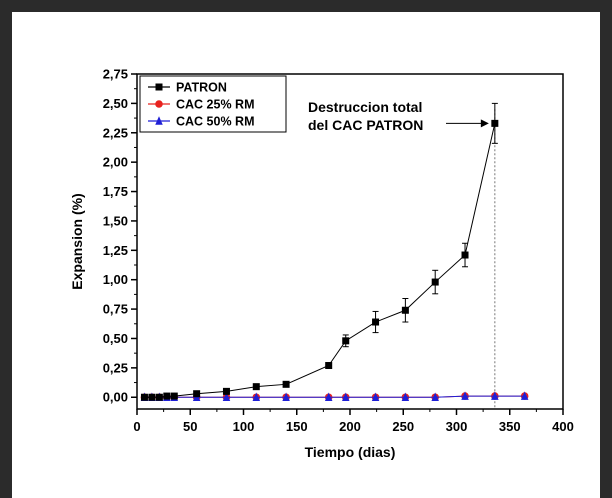  Describe the element at coordinates (510, 426) in the screenshot. I see `x-tick-label: 350` at that location.